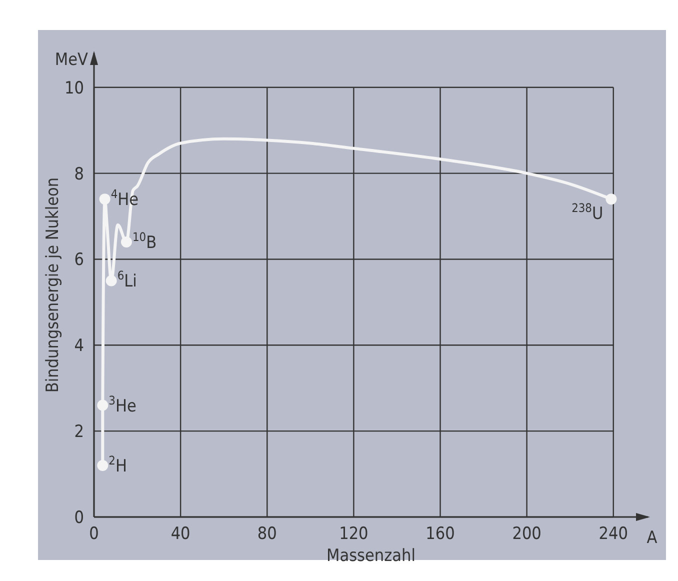 The image size is (678, 581). What do you see at coordinates (652, 538) in the screenshot?
I see `text: A` at bounding box center [652, 538].